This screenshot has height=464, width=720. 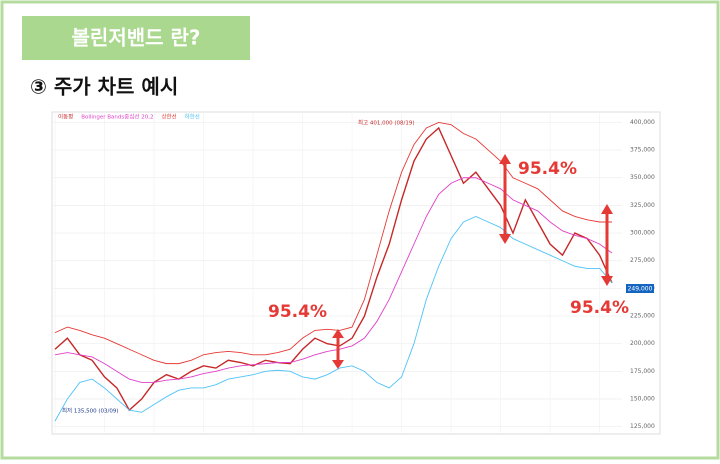 I want to click on last-price: 249,000, so click(x=640, y=289).